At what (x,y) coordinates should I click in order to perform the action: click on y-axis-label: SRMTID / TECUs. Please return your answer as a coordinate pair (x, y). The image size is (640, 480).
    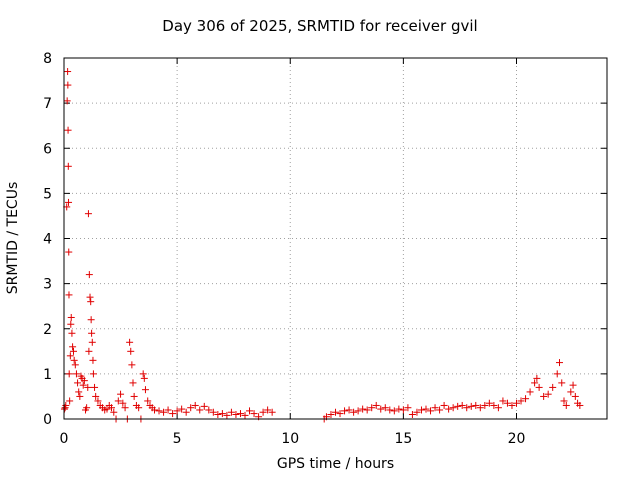
    Looking at the image, I should click on (13, 238).